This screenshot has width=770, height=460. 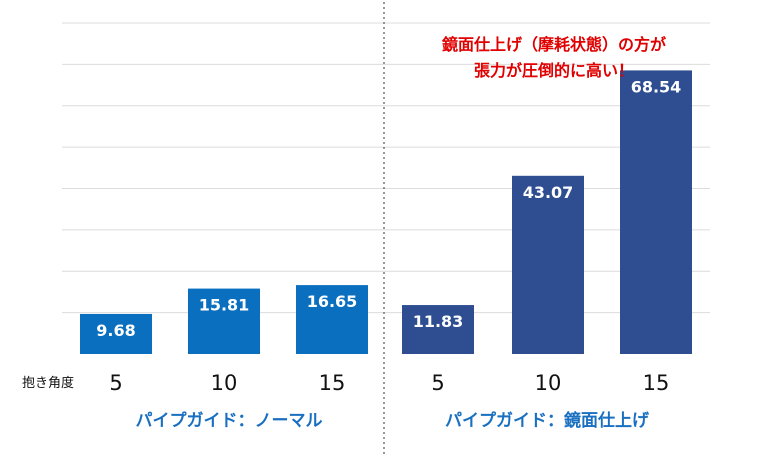 I want to click on bar-value-label: 68.54, so click(x=656, y=86).